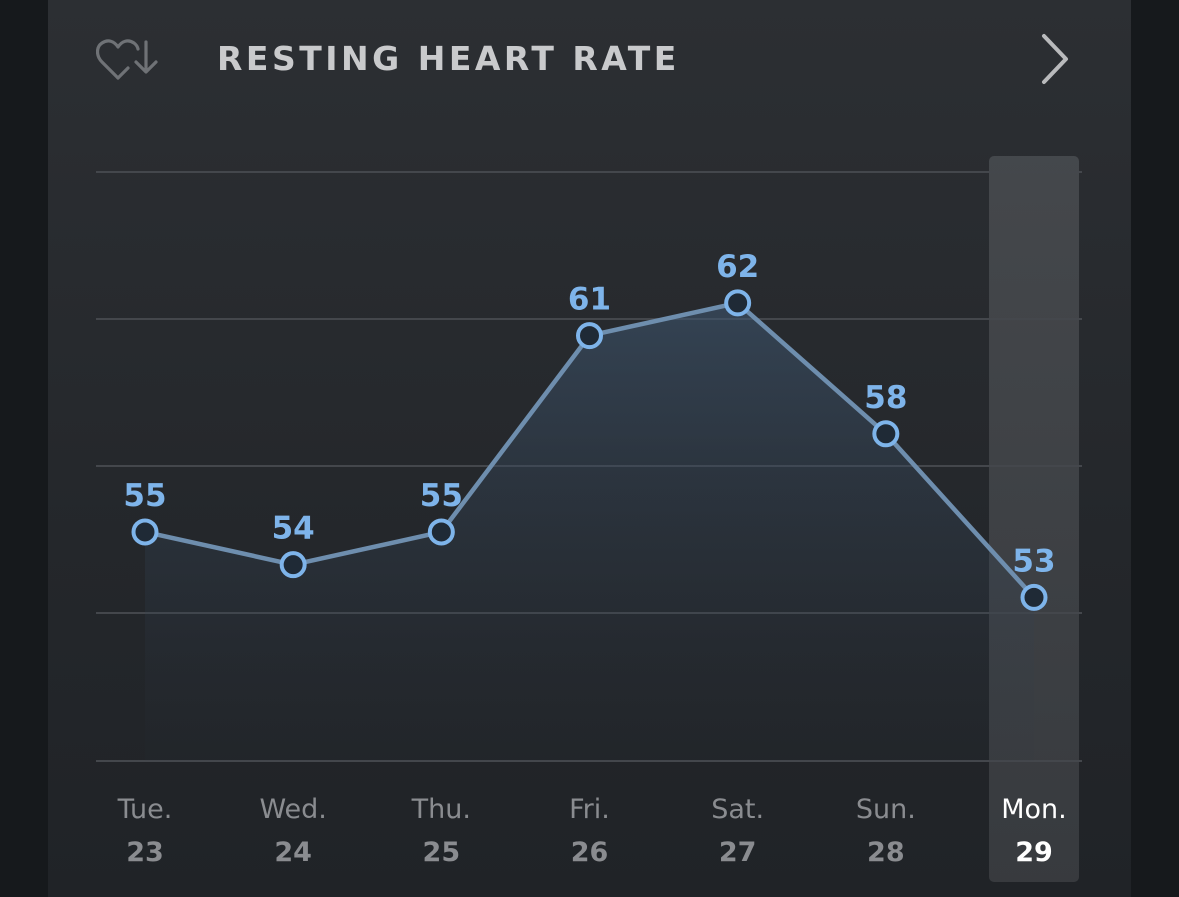 The image size is (1179, 897). Describe the element at coordinates (886, 852) in the screenshot. I see `tick-label-date: 28` at that location.